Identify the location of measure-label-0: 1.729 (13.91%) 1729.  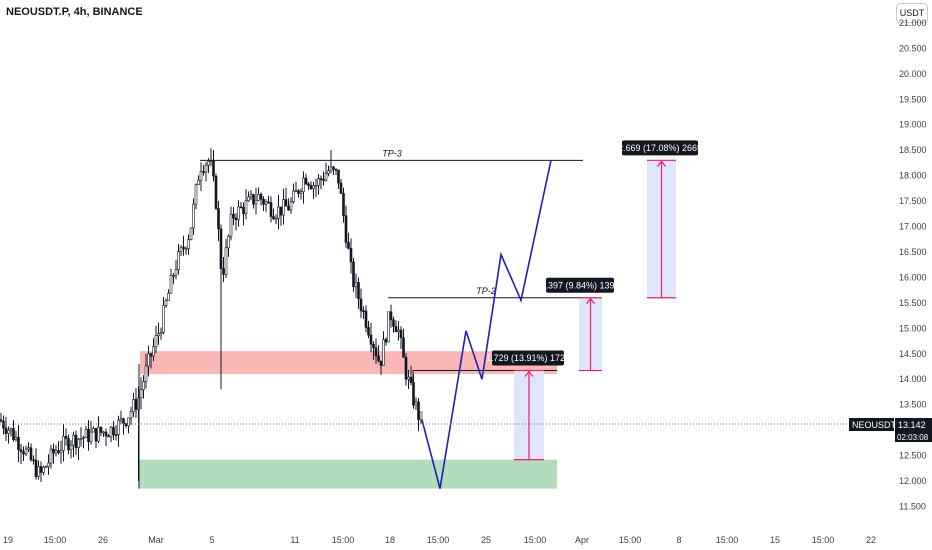
(528, 358).